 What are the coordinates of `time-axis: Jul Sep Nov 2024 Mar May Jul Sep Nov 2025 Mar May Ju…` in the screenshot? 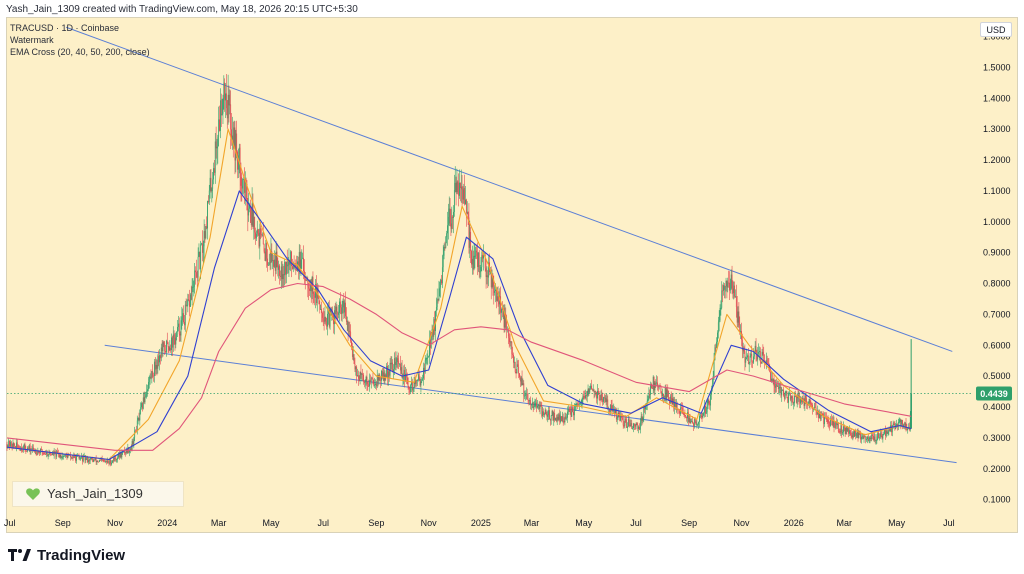 It's located at (479, 523).